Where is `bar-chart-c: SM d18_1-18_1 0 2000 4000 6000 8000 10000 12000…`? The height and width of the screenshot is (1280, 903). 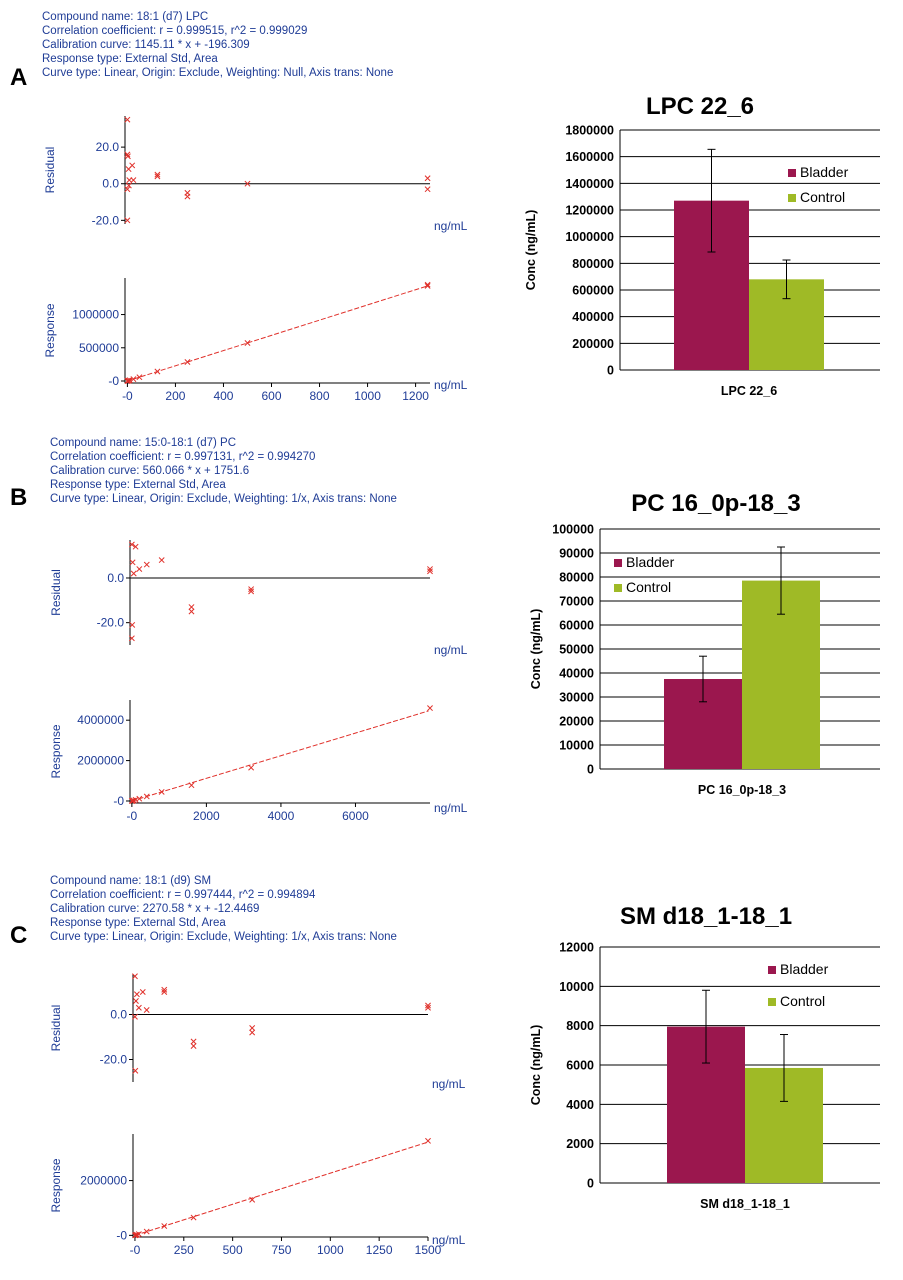 bar-chart-c: SM d18_1-18_1 0 2000 4000 6000 8000 10000 12000… is located at coordinates (704, 1057).